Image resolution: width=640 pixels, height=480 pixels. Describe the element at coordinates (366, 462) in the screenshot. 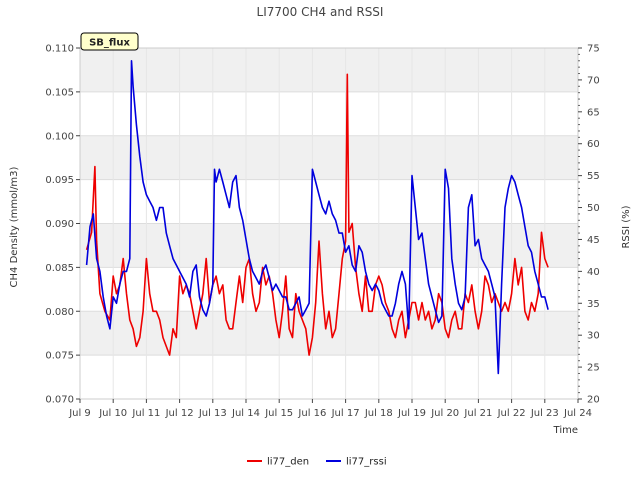

I see `legend-label-li77-rssi: li77_rssi` at that location.